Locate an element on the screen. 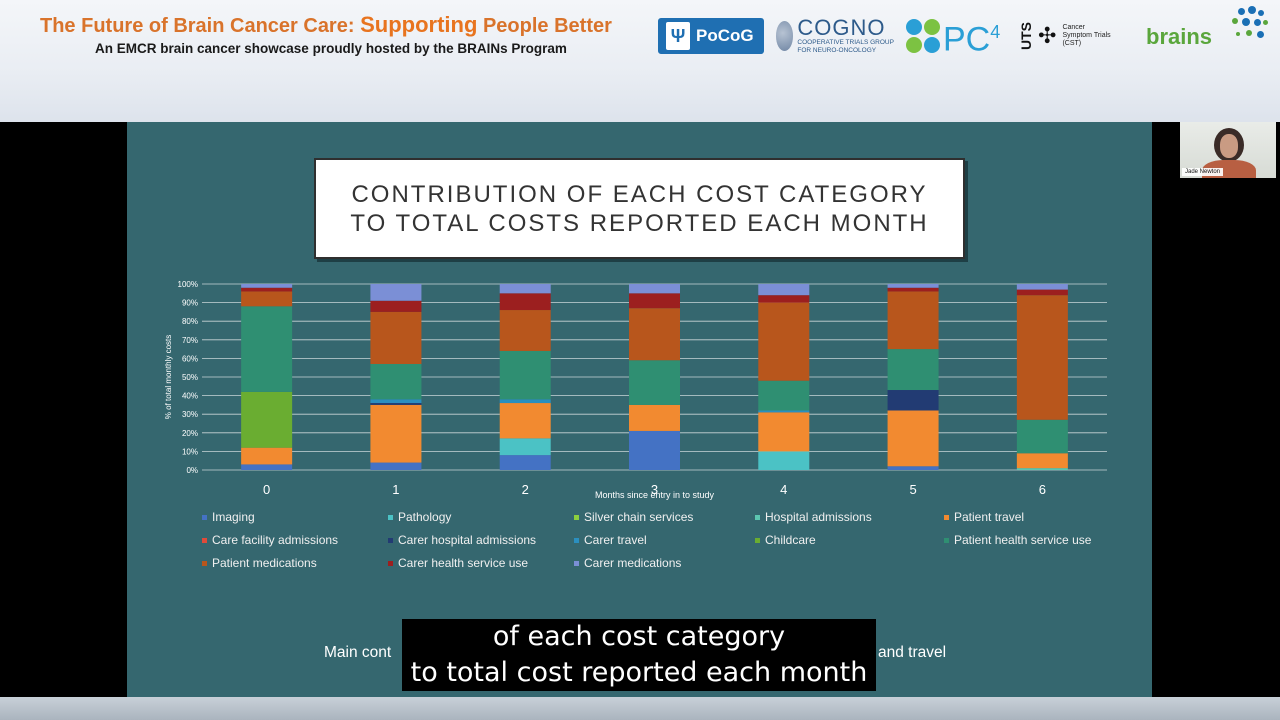 This screenshot has height=720, width=1280. slide-title-line1: CONTRIBUTION OF EACH COST CATEGORY is located at coordinates (639, 194).